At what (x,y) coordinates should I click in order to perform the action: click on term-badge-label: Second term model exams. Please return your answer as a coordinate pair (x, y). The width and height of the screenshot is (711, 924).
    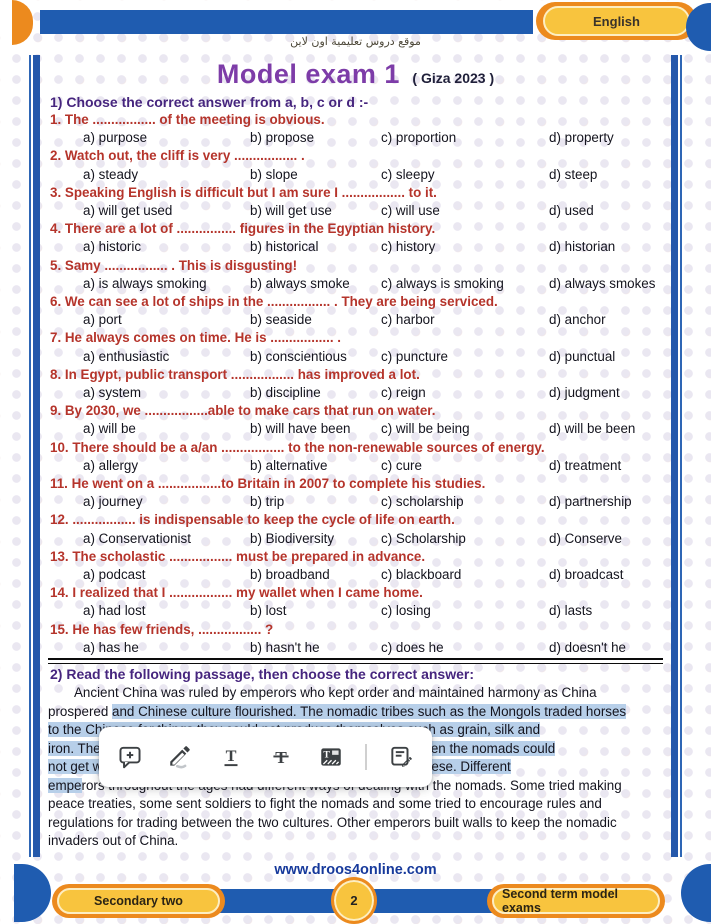
    Looking at the image, I should click on (576, 901).